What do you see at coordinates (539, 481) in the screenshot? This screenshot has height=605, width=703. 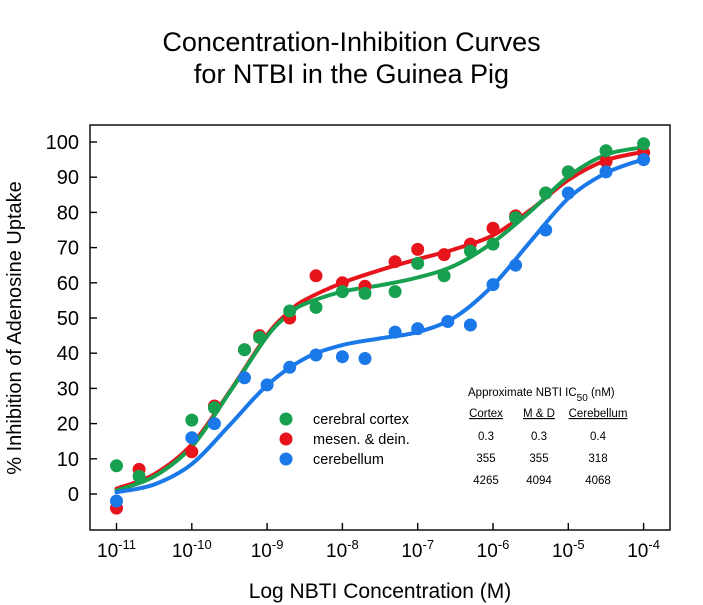 I see `ic50-cell: 4094` at bounding box center [539, 481].